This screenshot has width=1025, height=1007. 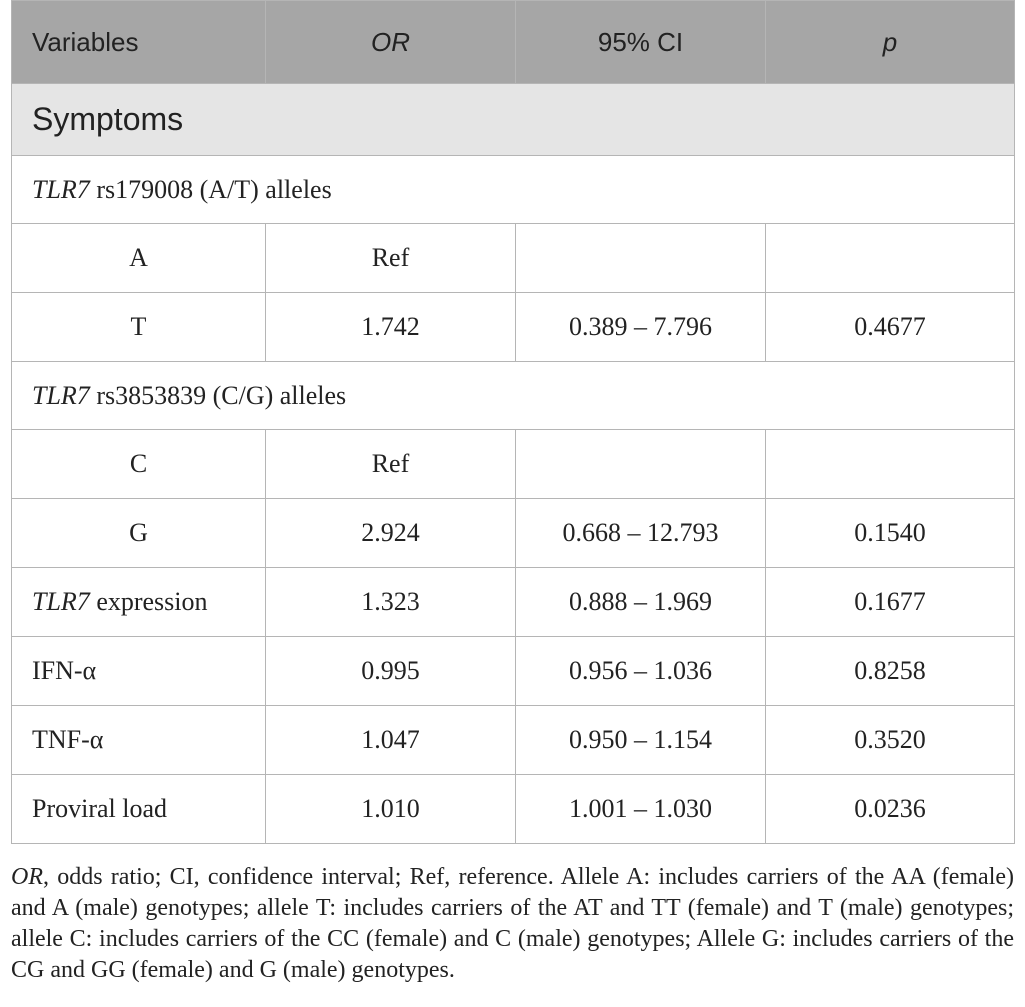 I want to click on group-header-cell: TLR7 rs3853839 (C/G) alleles, so click(x=513, y=395).